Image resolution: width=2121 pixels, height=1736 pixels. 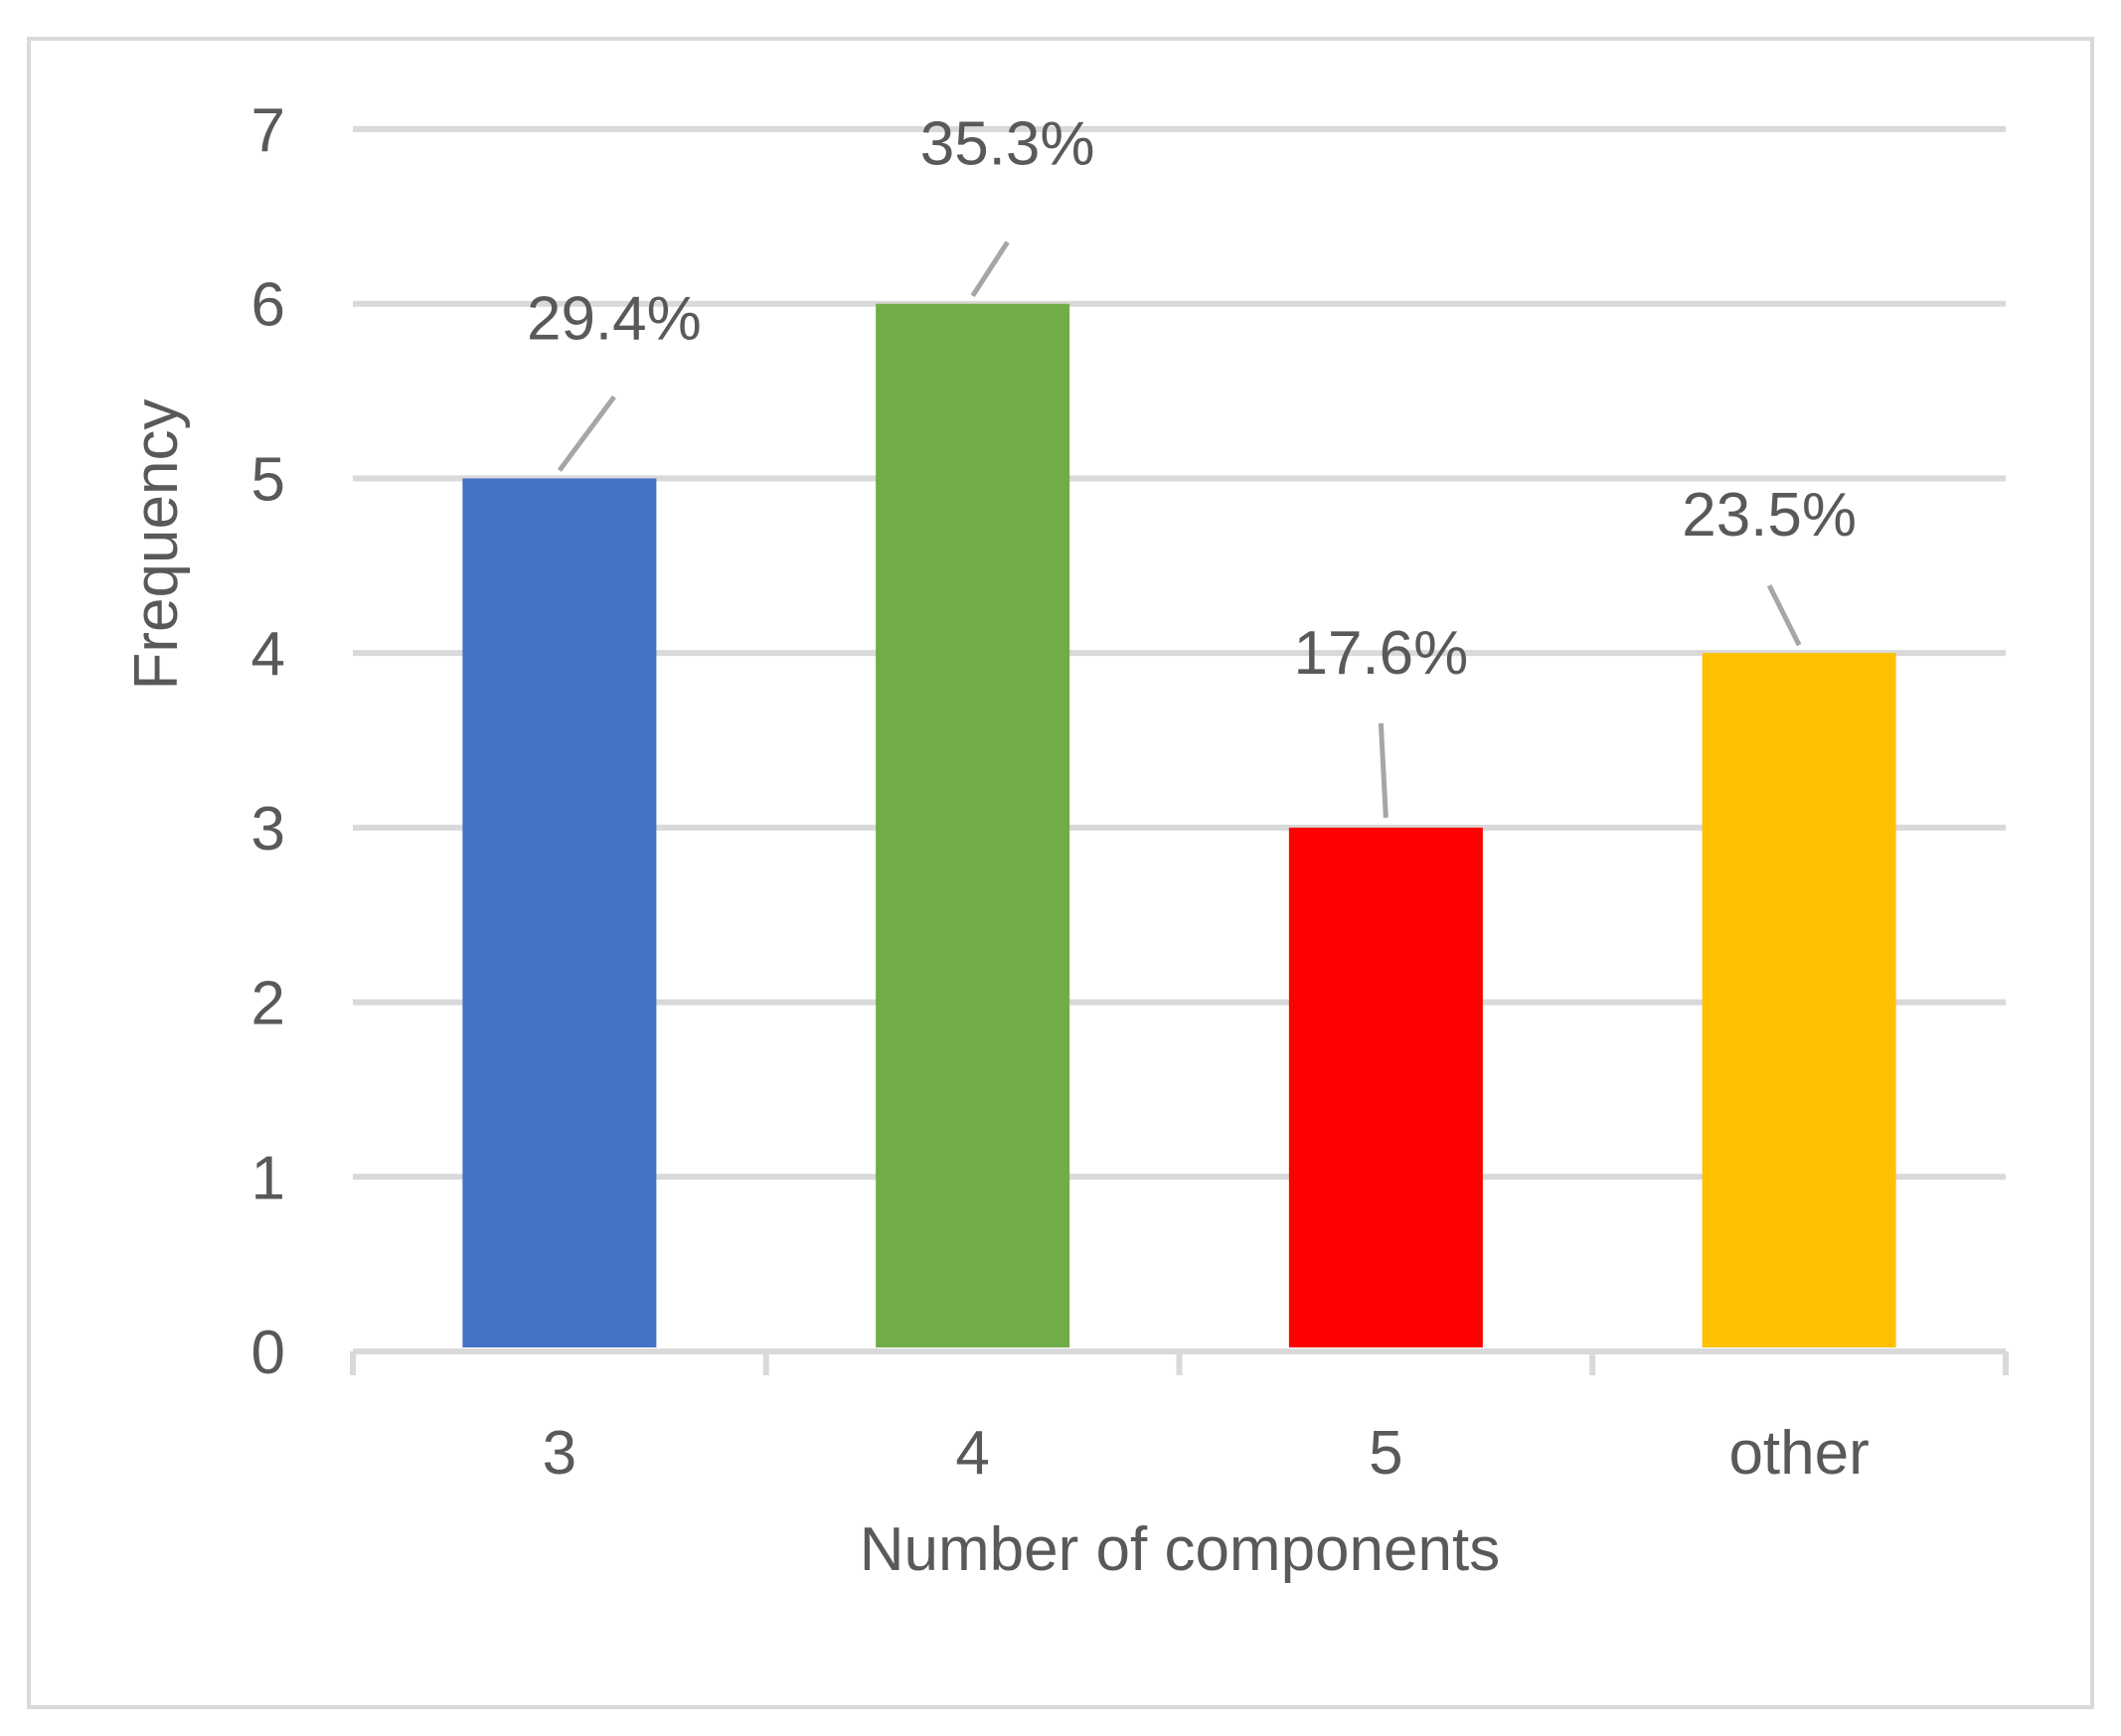 I want to click on data-label-5: 17.6%, so click(x=1380, y=653).